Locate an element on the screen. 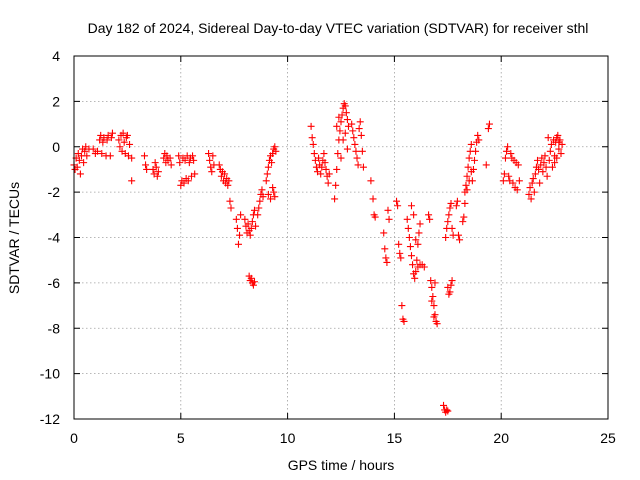 Image resolution: width=640 pixels, height=480 pixels. y-tick-label: -10 is located at coordinates (50, 374).